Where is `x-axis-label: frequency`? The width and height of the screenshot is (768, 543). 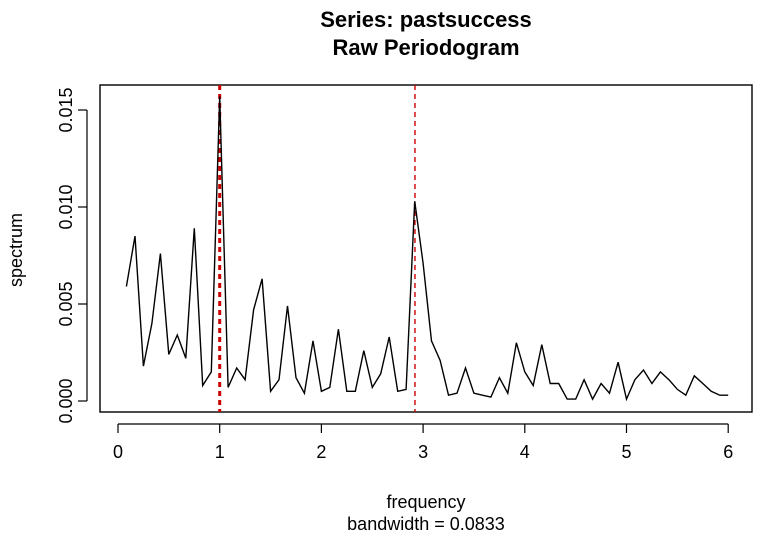 x-axis-label: frequency is located at coordinates (425, 502).